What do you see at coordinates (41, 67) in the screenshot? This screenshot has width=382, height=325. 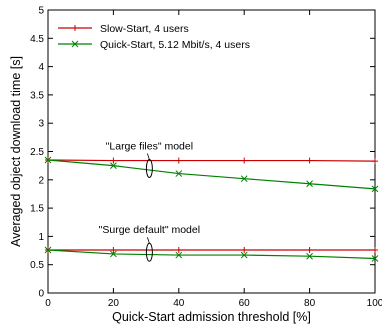 I see `y-tick-label: 4` at bounding box center [41, 67].